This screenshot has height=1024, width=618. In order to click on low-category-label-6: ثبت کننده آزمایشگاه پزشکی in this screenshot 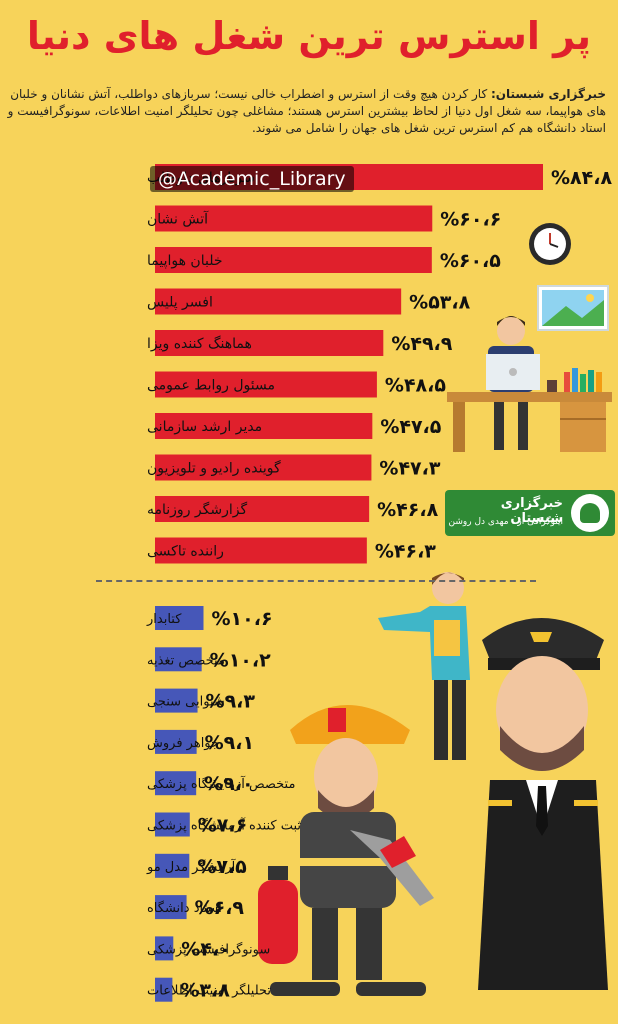, I will do `click(224, 825)`.